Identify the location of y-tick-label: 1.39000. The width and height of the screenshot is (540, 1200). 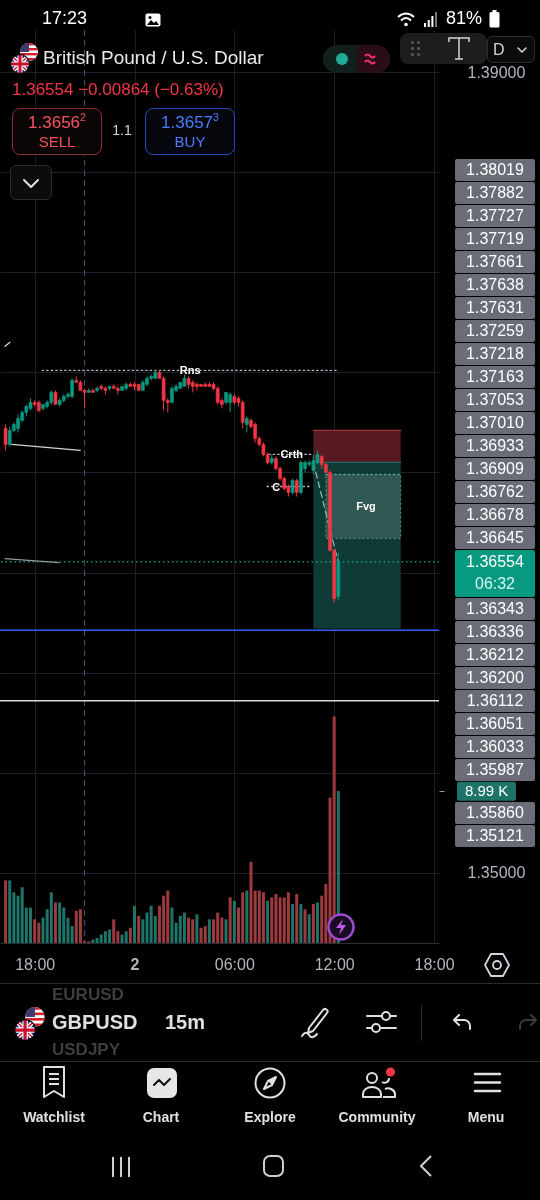
(496, 72).